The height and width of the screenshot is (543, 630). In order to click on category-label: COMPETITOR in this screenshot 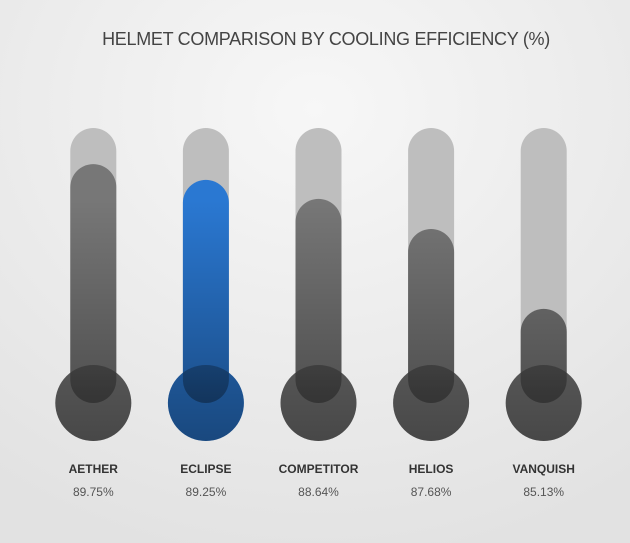, I will do `click(319, 469)`.